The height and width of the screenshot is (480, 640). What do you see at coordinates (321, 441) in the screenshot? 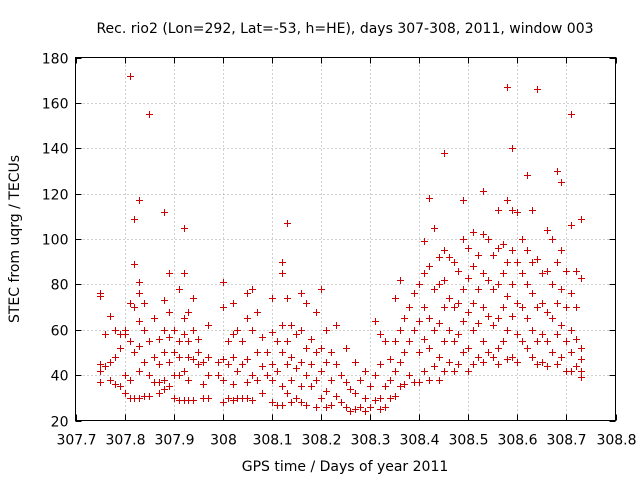
I see `x-tick-label: 308.2` at bounding box center [321, 441].